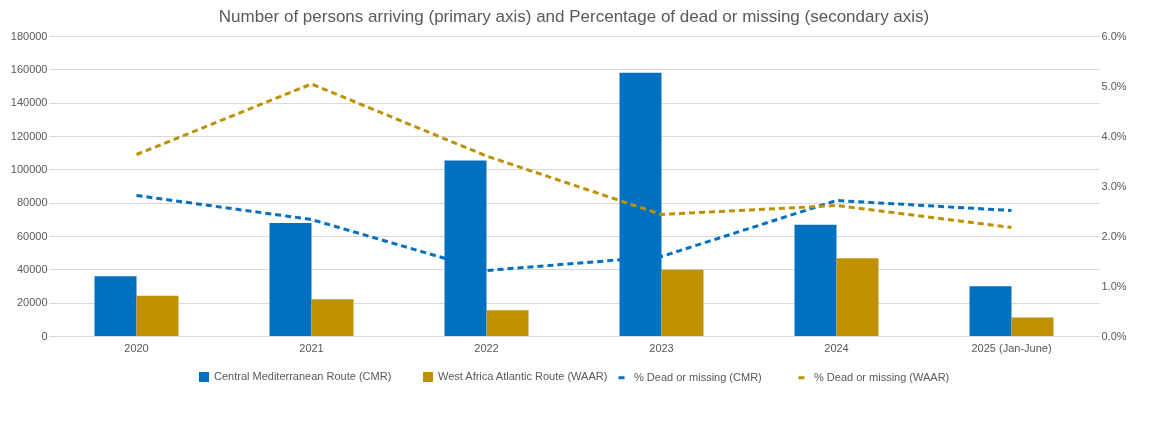 This screenshot has width=1156, height=423. What do you see at coordinates (136, 347) in the screenshot?
I see `x-tick-label: 2020` at bounding box center [136, 347].